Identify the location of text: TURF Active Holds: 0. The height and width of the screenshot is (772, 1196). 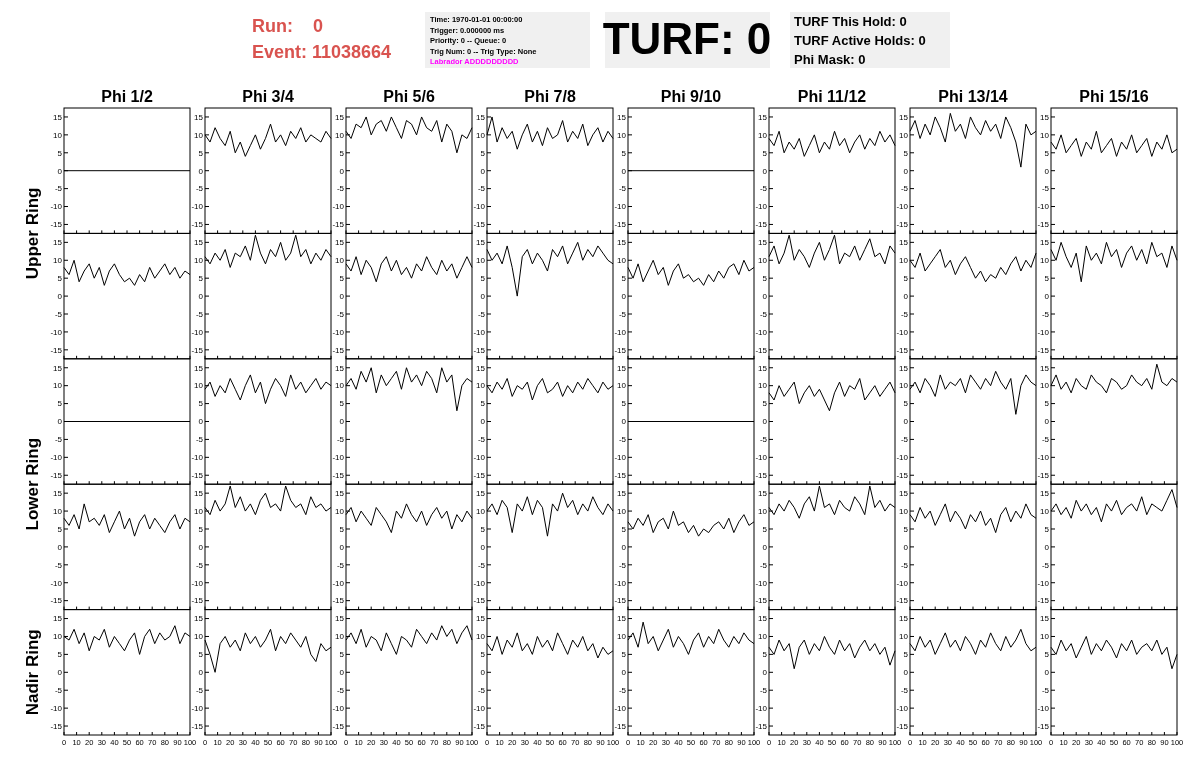
(860, 40).